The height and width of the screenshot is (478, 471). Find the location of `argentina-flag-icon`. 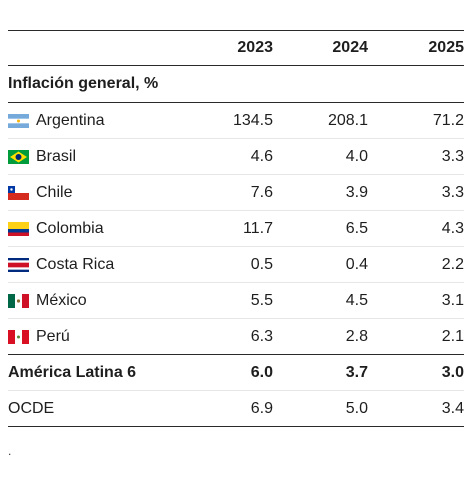

argentina-flag-icon is located at coordinates (18, 120).